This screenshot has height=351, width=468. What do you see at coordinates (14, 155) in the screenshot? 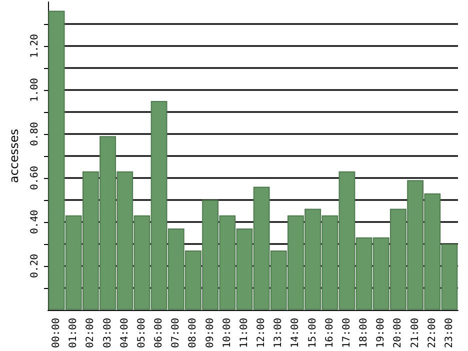
I see `y-axis-title: accesses` at bounding box center [14, 155].